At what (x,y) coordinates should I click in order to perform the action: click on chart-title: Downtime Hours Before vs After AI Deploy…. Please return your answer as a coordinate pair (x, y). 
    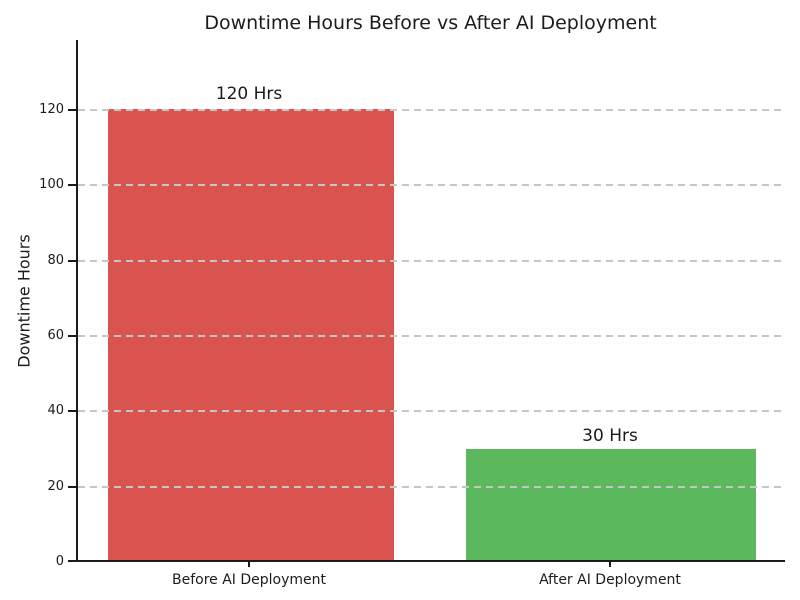
    Looking at the image, I should click on (430, 23).